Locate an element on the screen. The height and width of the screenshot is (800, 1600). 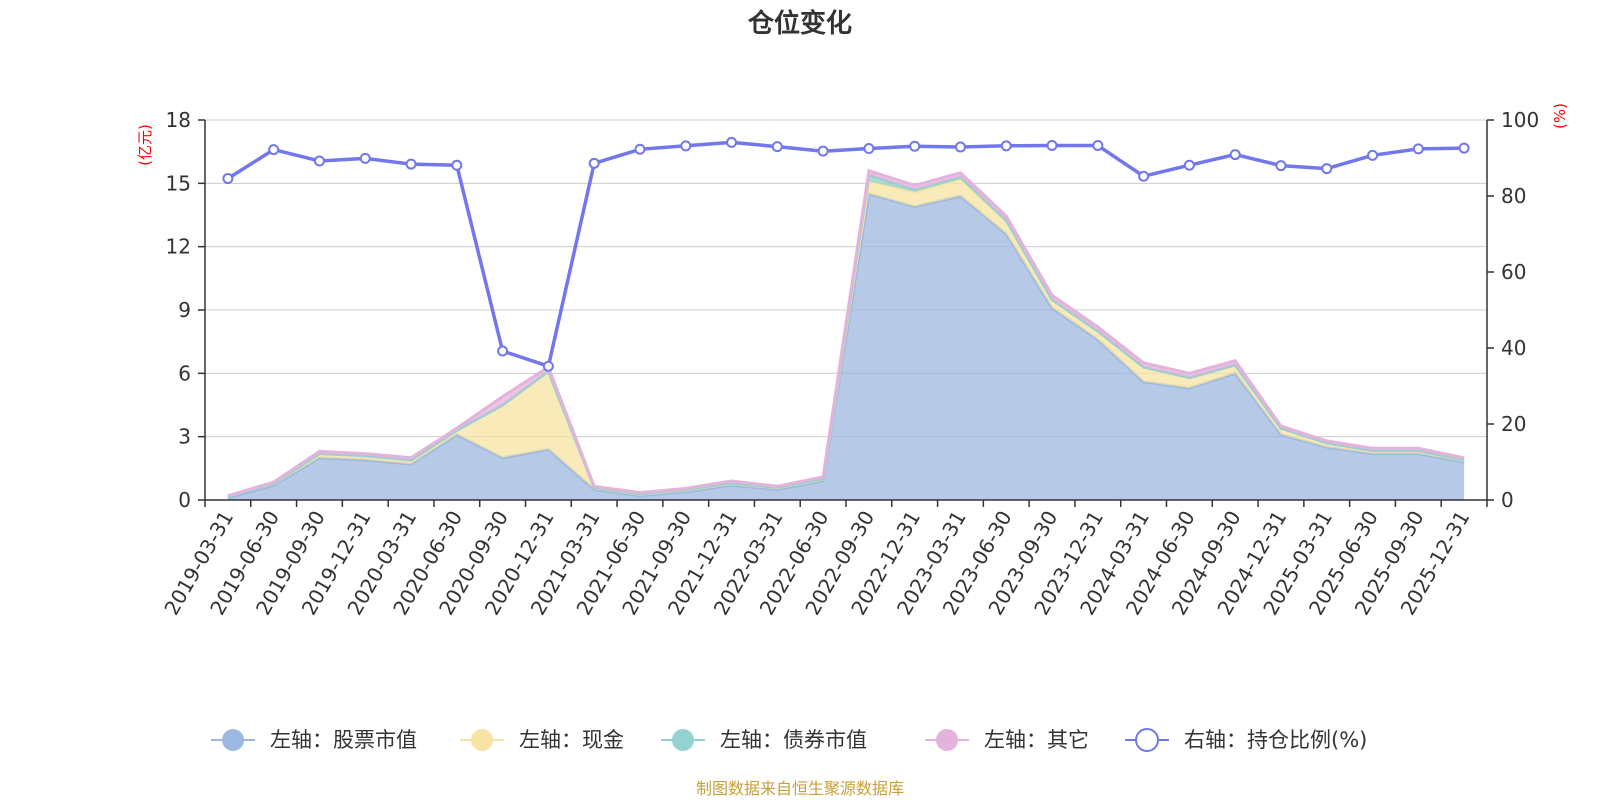
left-axis-unit: (亿元) is located at coordinates (145, 145).